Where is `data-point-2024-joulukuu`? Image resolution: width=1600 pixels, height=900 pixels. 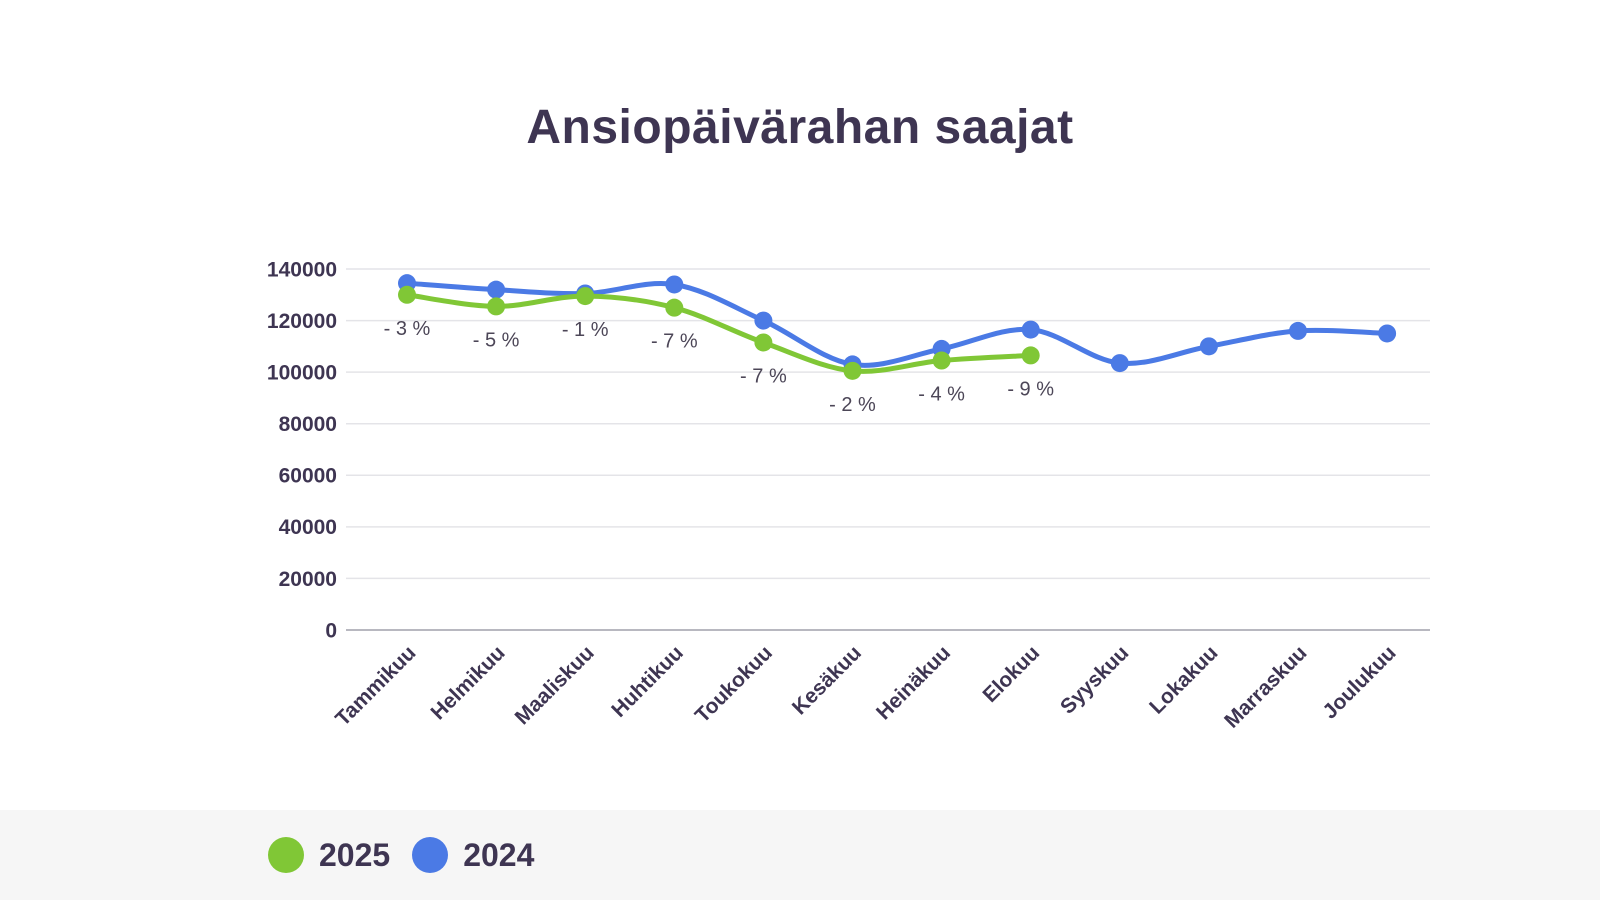
data-point-2024-joulukuu is located at coordinates (1387, 333).